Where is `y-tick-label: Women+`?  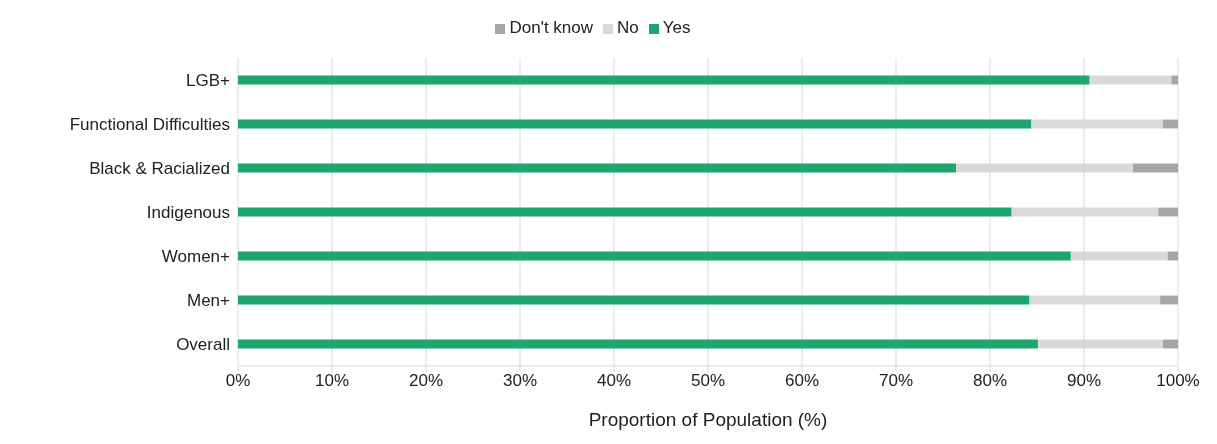
y-tick-label: Women+ is located at coordinates (196, 257).